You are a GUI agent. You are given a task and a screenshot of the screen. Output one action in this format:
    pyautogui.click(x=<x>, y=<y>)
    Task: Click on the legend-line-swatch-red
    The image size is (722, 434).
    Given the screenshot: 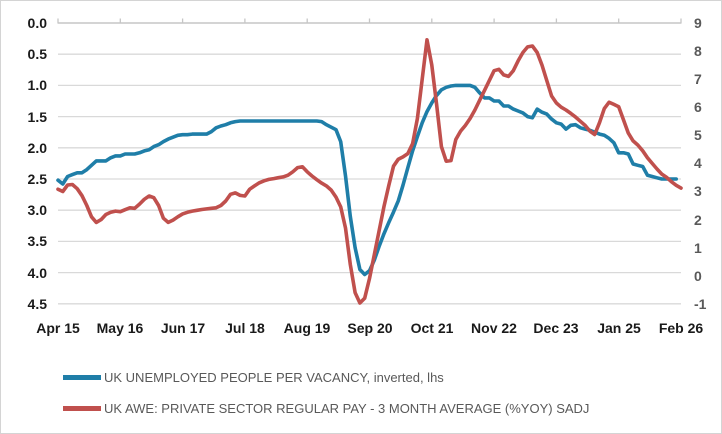 What is the action you would take?
    pyautogui.click(x=82, y=408)
    